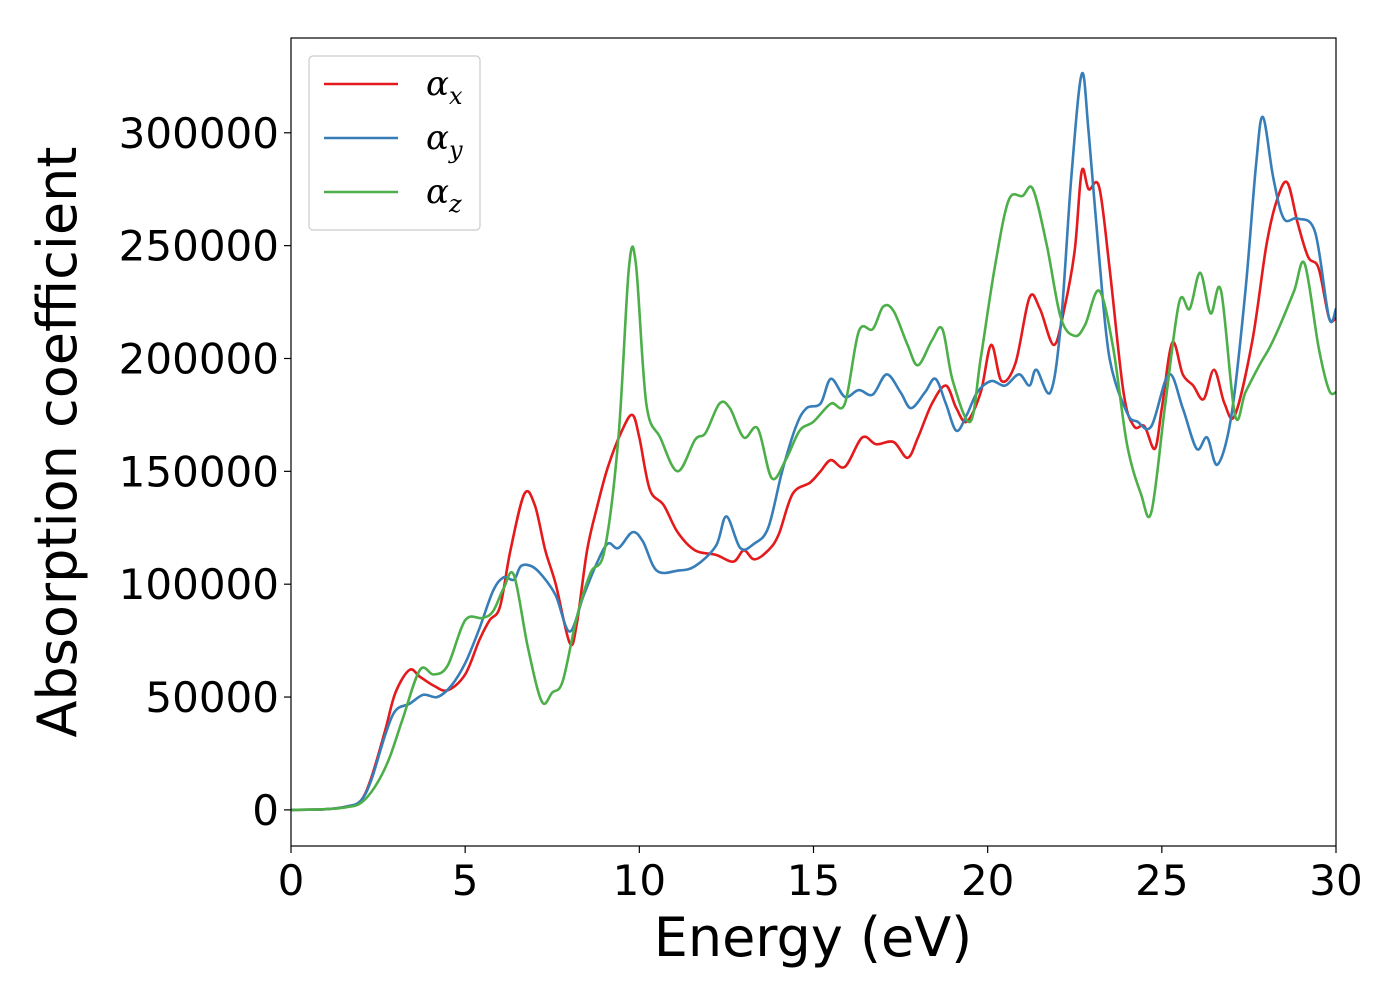 This screenshot has width=1400, height=1000. Describe the element at coordinates (639, 880) in the screenshot. I see `x-tick-label: 10` at that location.